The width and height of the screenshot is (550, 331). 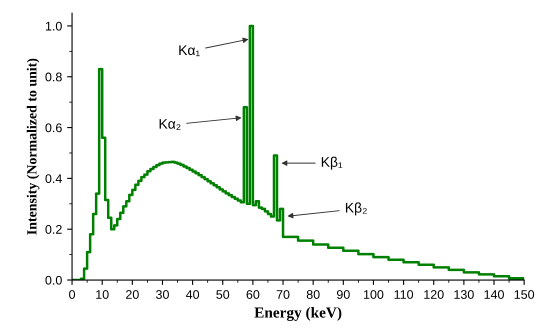 What do you see at coordinates (313, 294) in the screenshot?
I see `x-tick-label: 80` at bounding box center [313, 294].